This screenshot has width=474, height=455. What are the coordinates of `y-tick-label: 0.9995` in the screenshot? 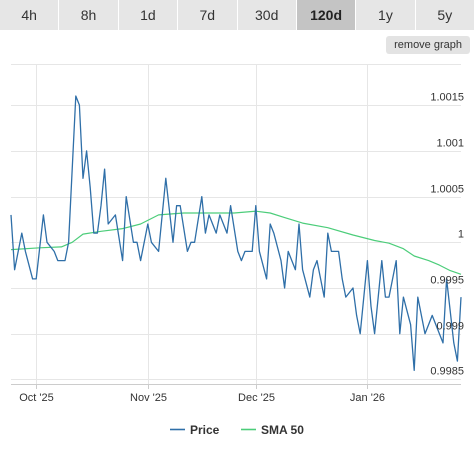 It's located at (447, 281).